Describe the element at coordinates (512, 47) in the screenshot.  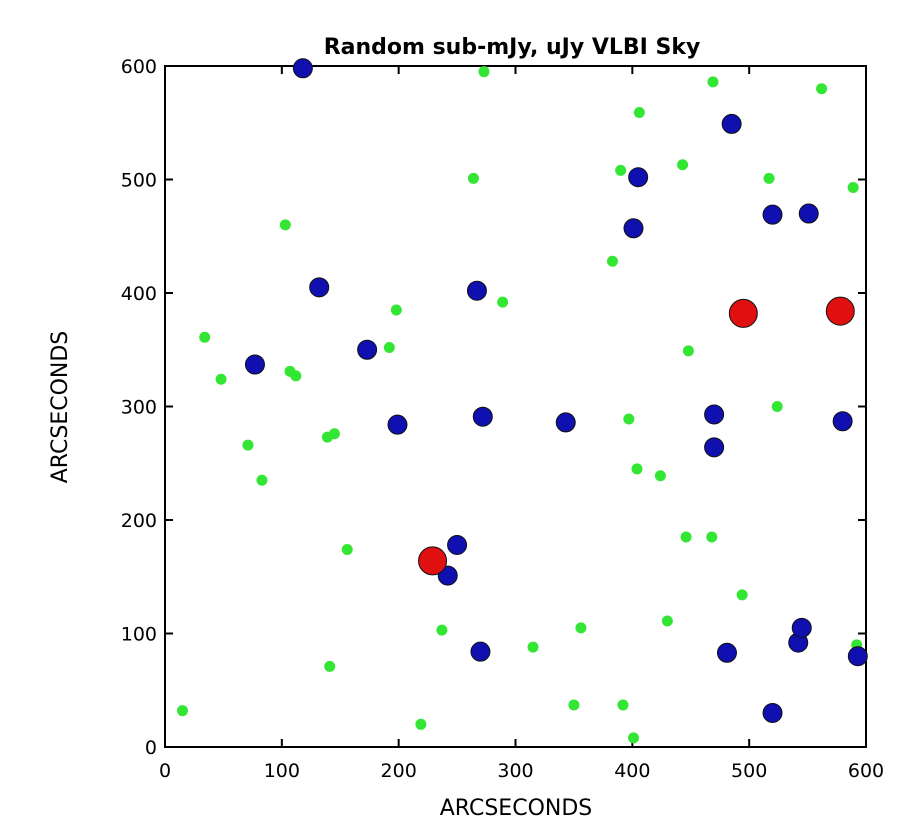
I see `chart-title: Random sub-mJy, uJy VLBI Sky` at that location.